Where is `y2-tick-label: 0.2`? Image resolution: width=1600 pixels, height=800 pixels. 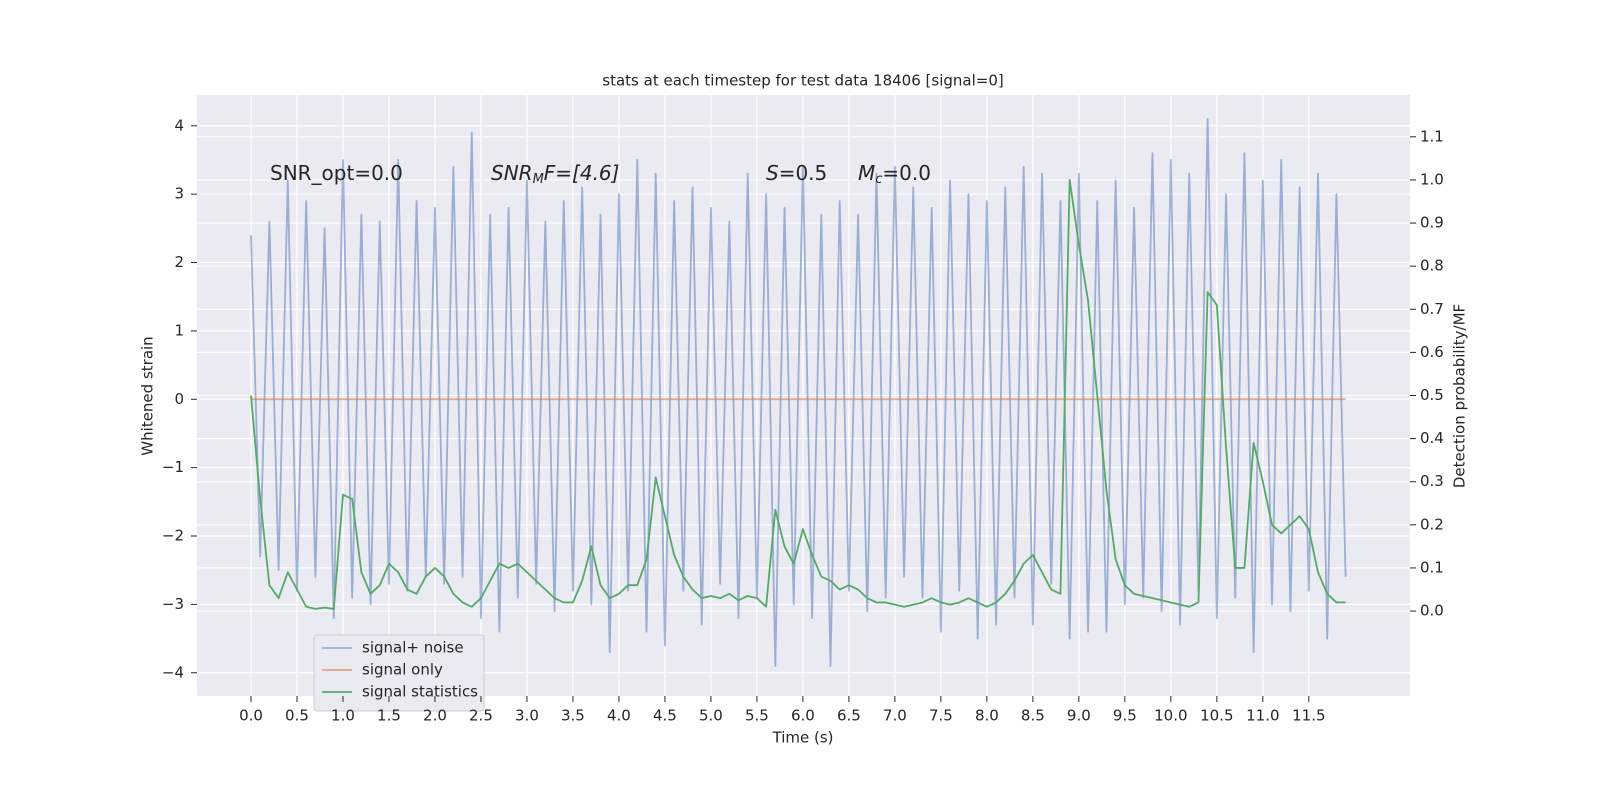
y2-tick-label: 0.2 is located at coordinates (1432, 524).